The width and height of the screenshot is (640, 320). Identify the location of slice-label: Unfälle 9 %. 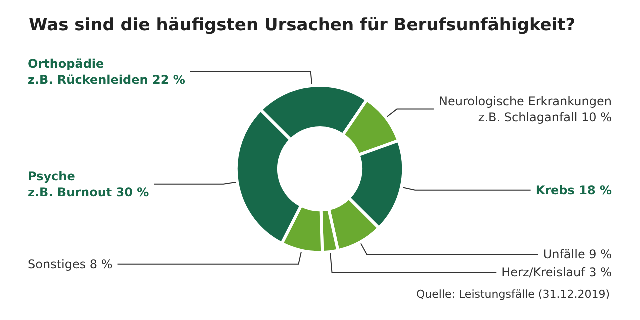
(577, 255).